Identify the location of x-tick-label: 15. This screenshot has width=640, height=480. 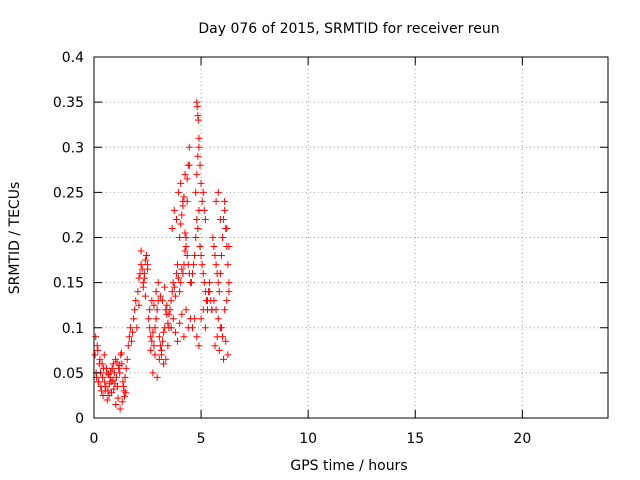
(415, 439).